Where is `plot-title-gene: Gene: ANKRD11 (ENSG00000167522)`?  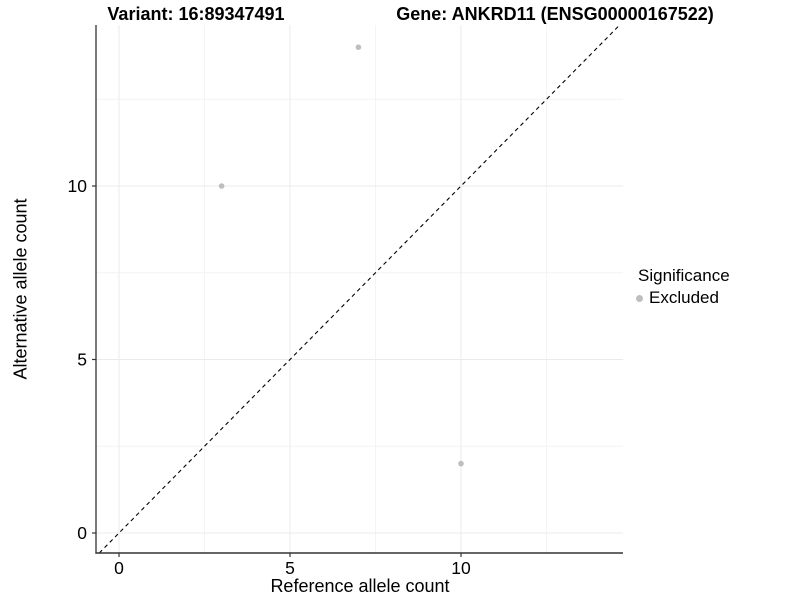
plot-title-gene: Gene: ANKRD11 (ENSG00000167522) is located at coordinates (555, 14).